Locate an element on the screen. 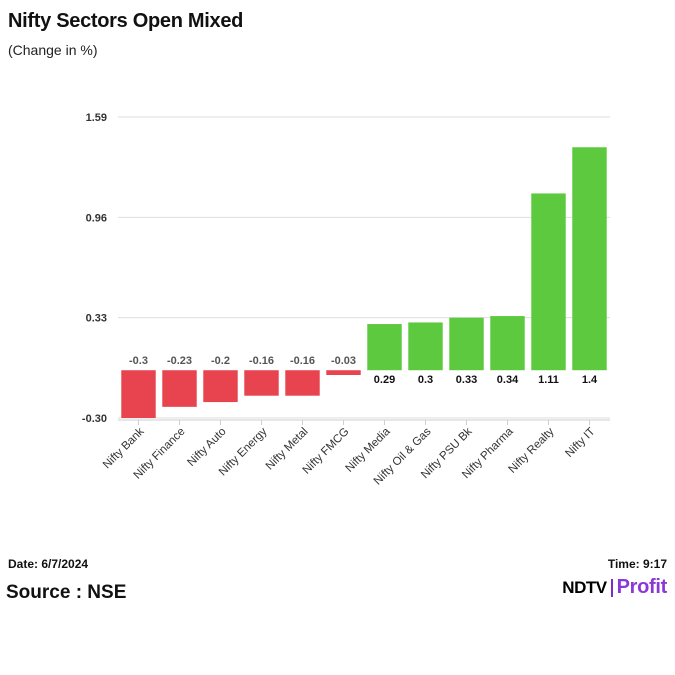  data-label: 0.33 is located at coordinates (466, 380).